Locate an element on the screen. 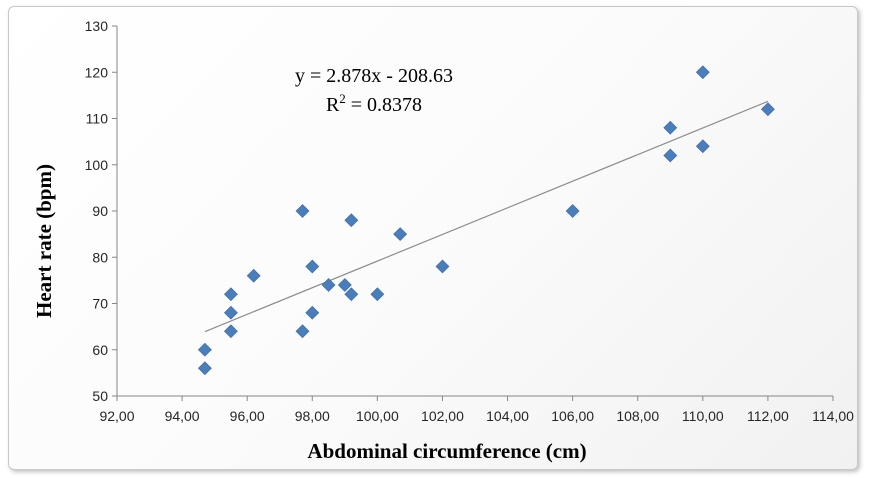  y-tick-label: 120 is located at coordinates (97, 72).